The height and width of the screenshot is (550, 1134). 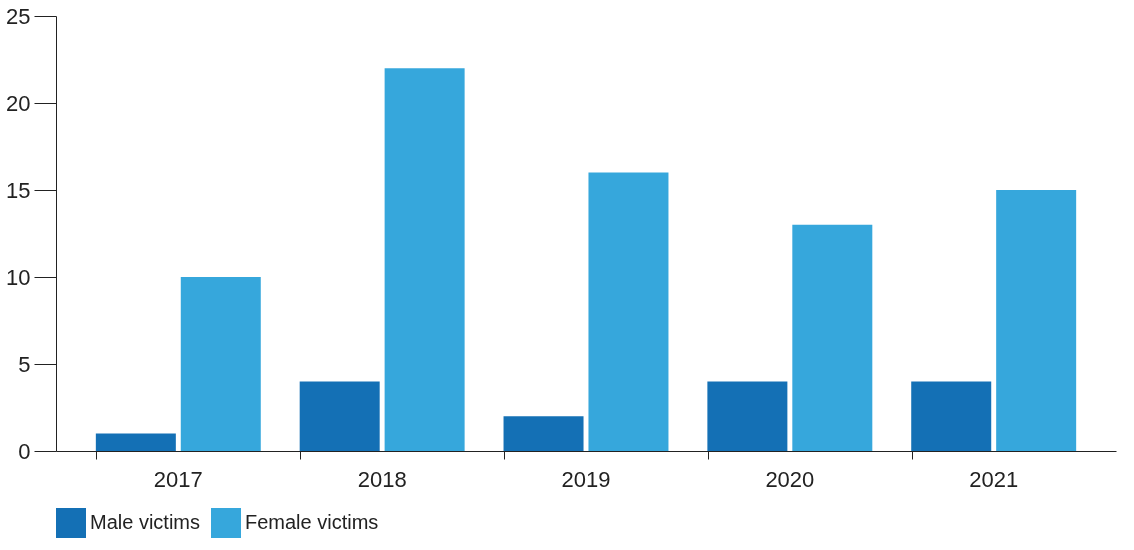 What do you see at coordinates (18, 190) in the screenshot?
I see `y-tick-label: 15` at bounding box center [18, 190].